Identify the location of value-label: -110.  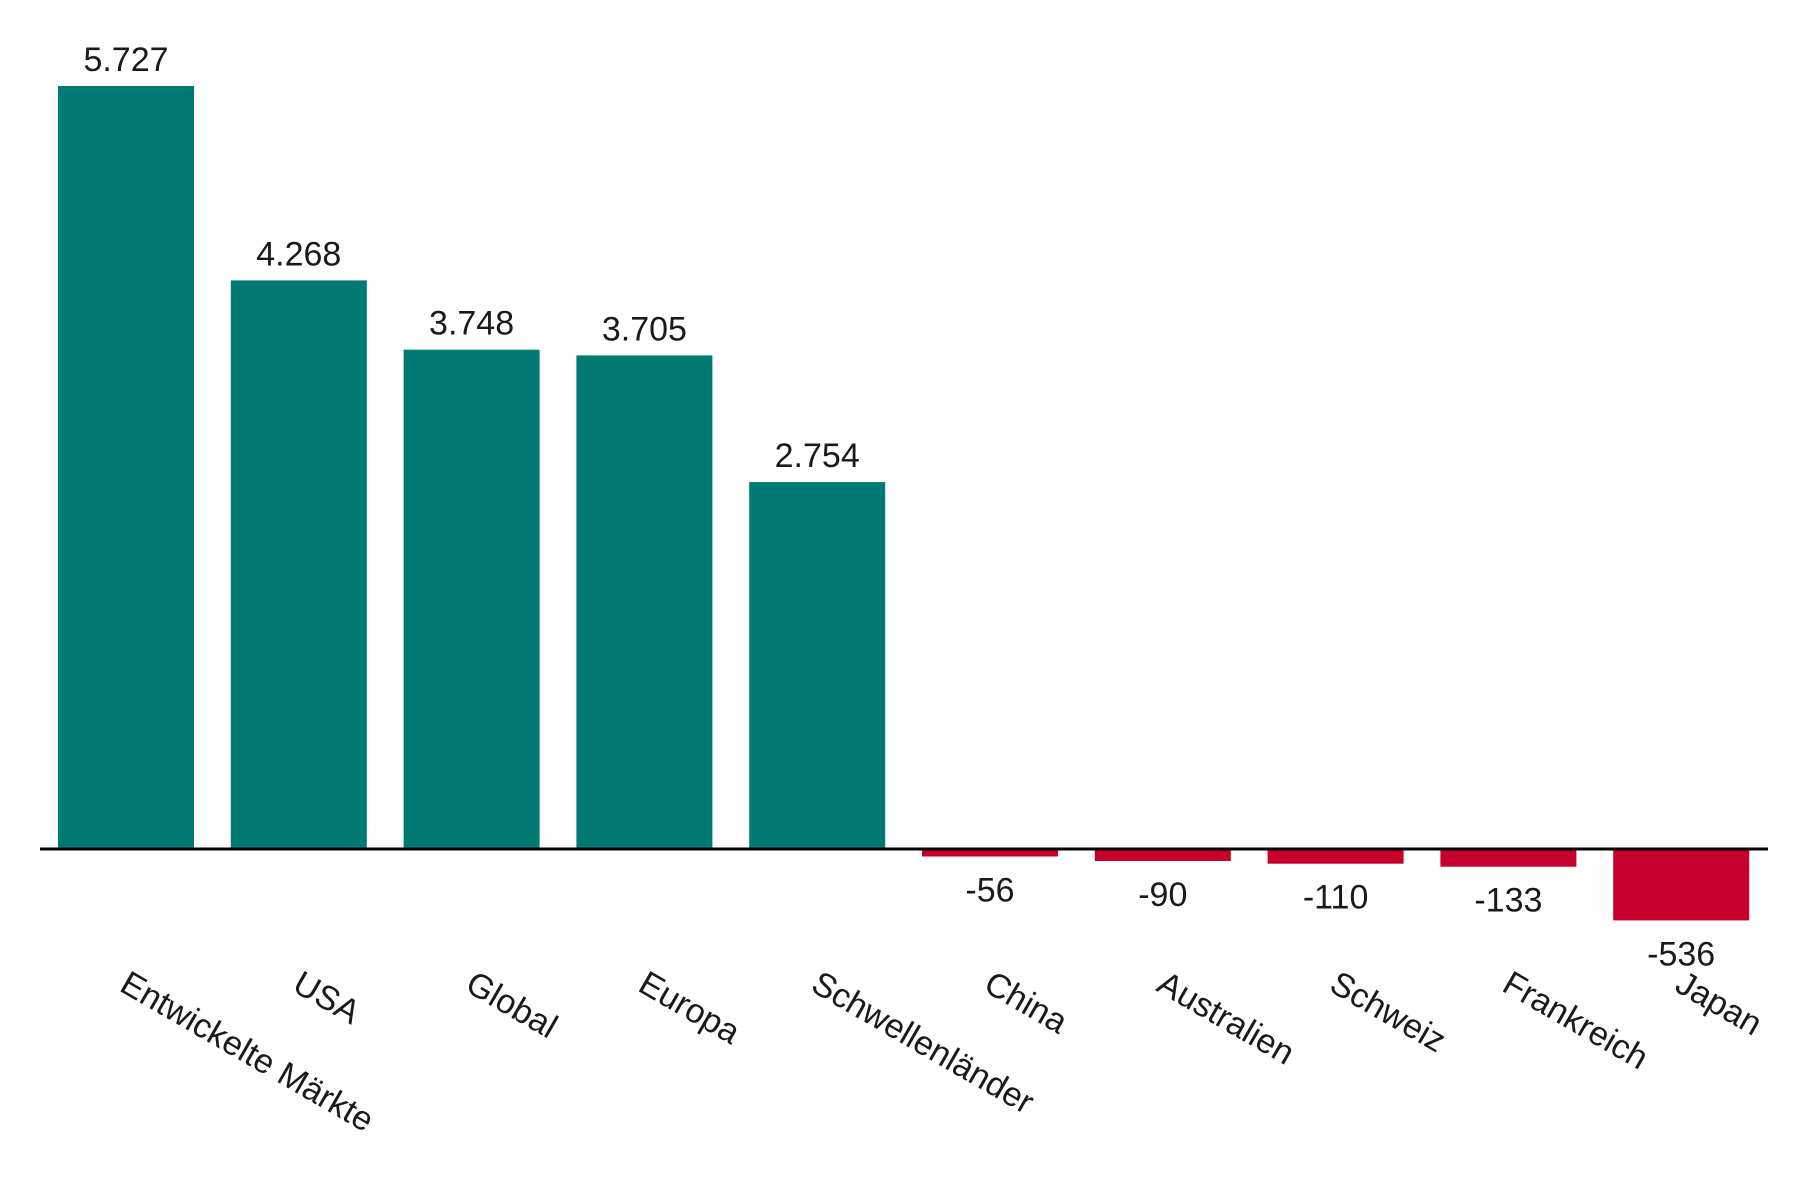
(1336, 898).